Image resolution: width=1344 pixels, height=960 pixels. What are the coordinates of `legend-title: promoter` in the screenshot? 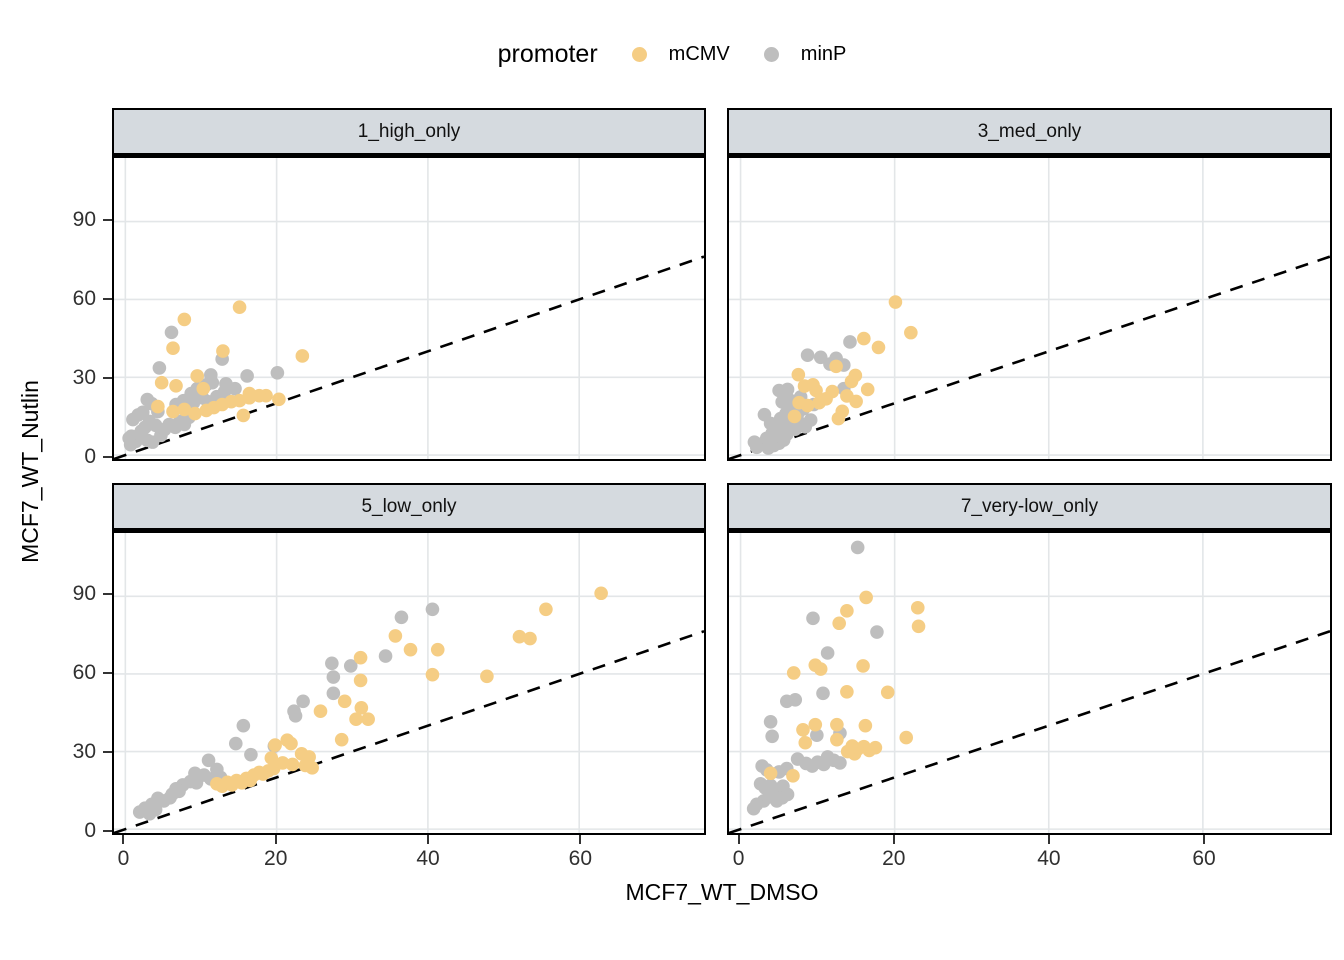 It's located at (547, 53).